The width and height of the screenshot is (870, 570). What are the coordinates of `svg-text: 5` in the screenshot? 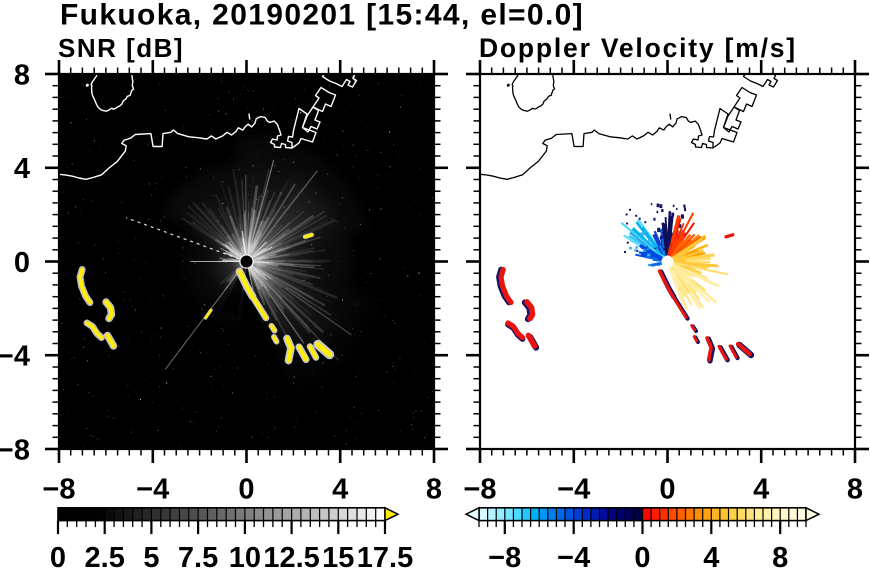 It's located at (151, 556).